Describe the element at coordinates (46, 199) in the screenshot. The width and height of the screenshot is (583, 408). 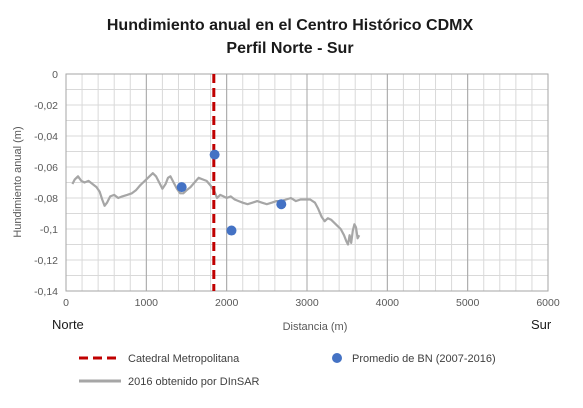
I see `y-tick-label: -0,08` at that location.